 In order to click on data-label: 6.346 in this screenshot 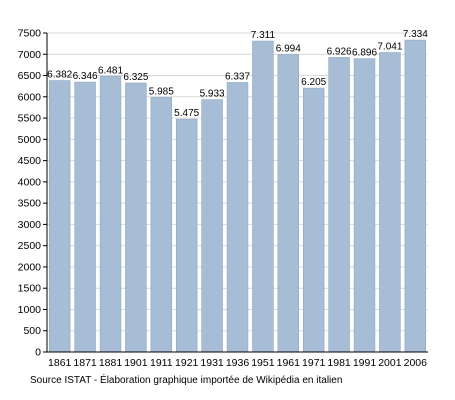, I will do `click(85, 76)`.